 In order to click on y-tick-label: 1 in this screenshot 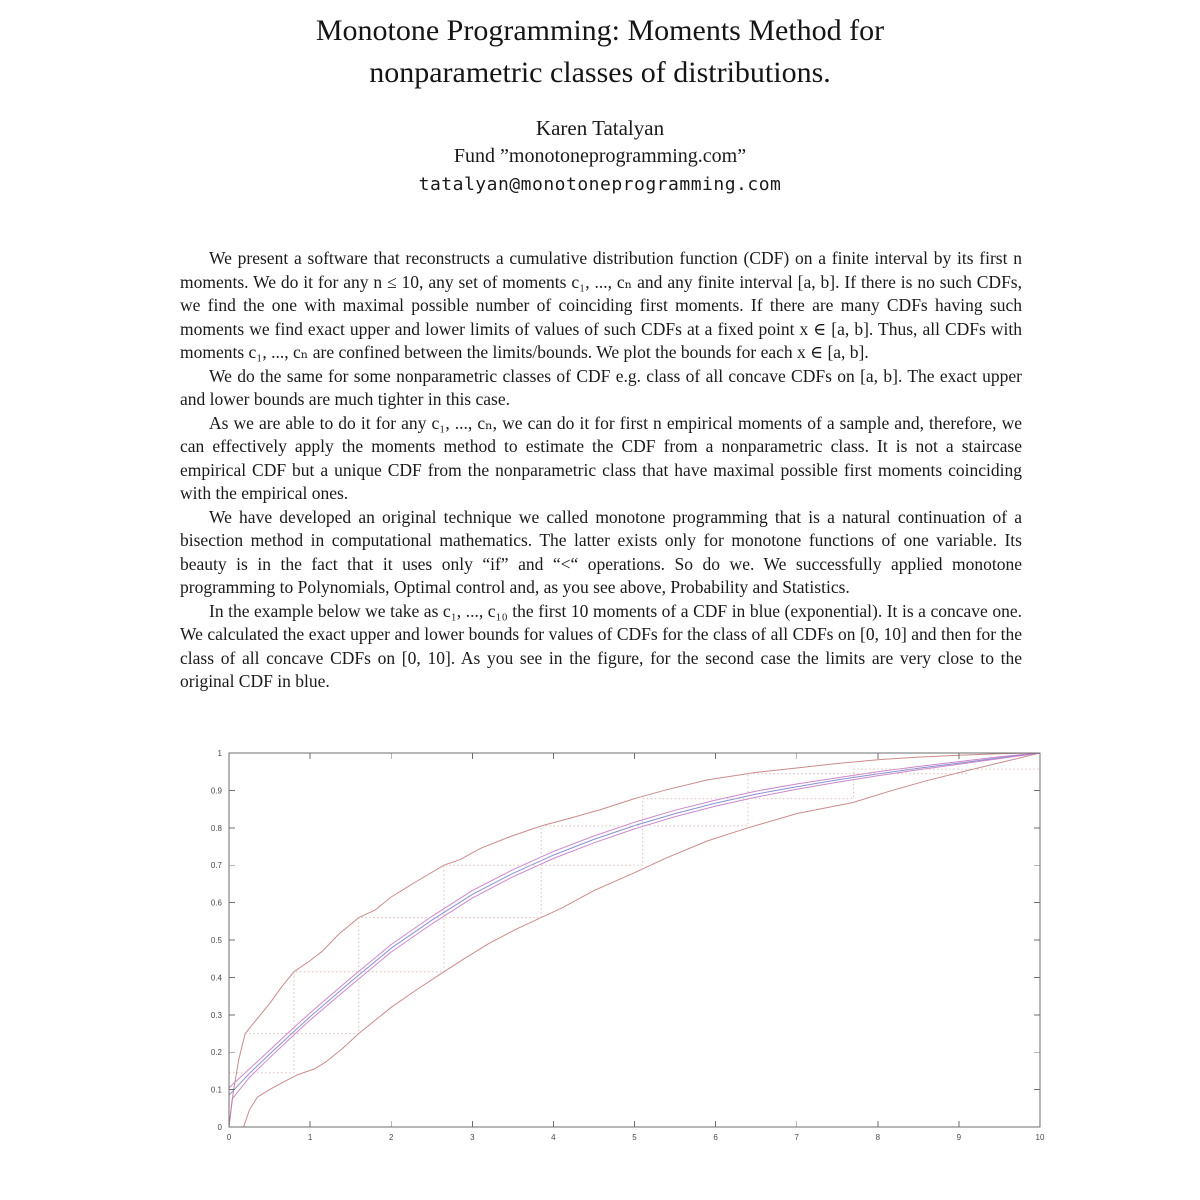, I will do `click(220, 753)`.